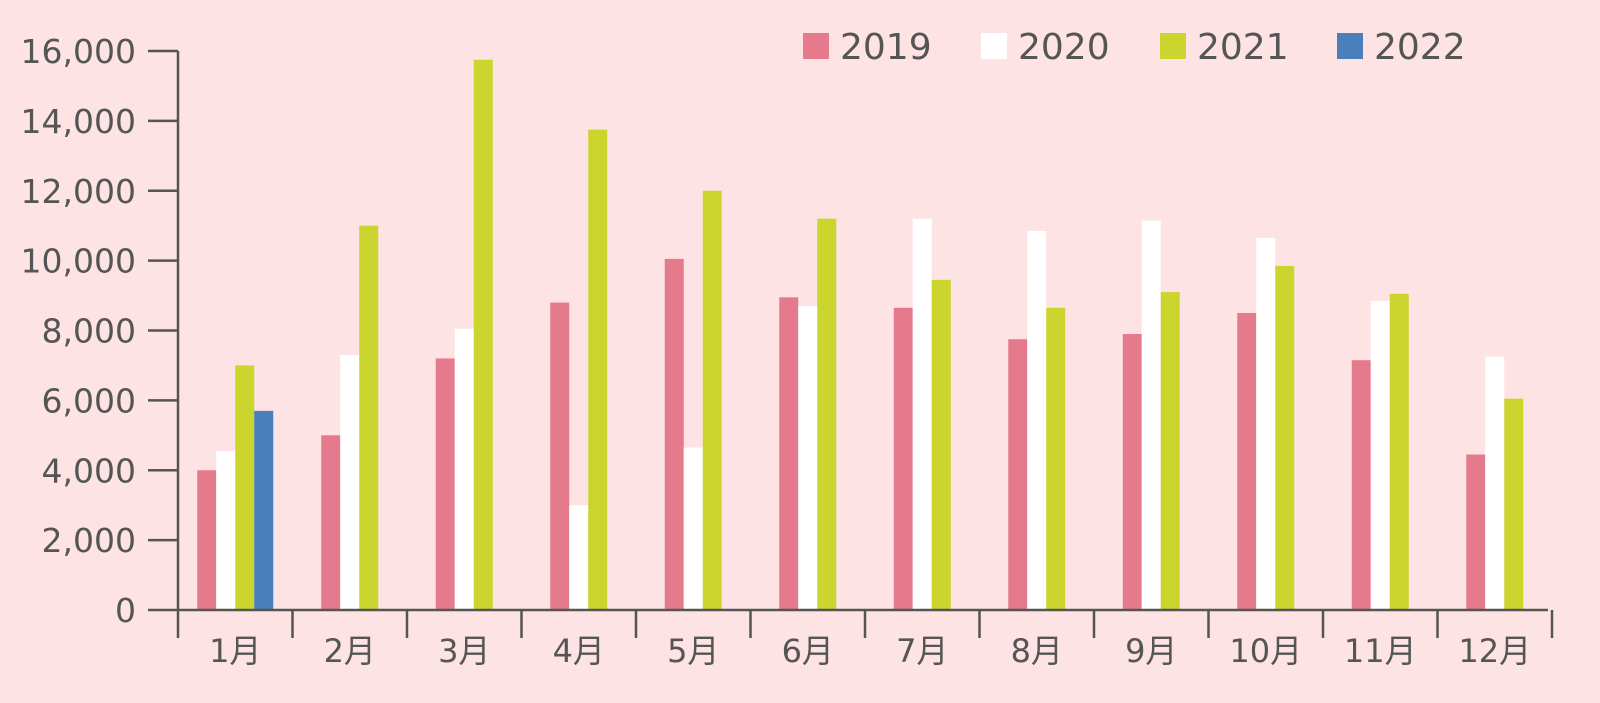 This screenshot has width=1600, height=703. I want to click on x-tick-label: 8月, so click(1037, 651).